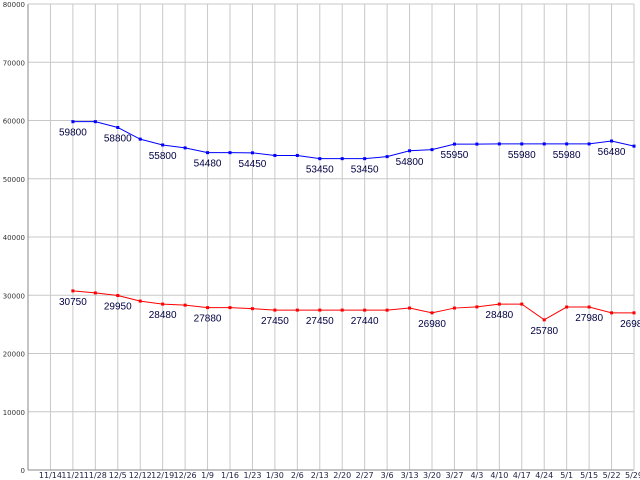  Describe the element at coordinates (275, 475) in the screenshot. I see `x-tick-label: 1/30` at that location.